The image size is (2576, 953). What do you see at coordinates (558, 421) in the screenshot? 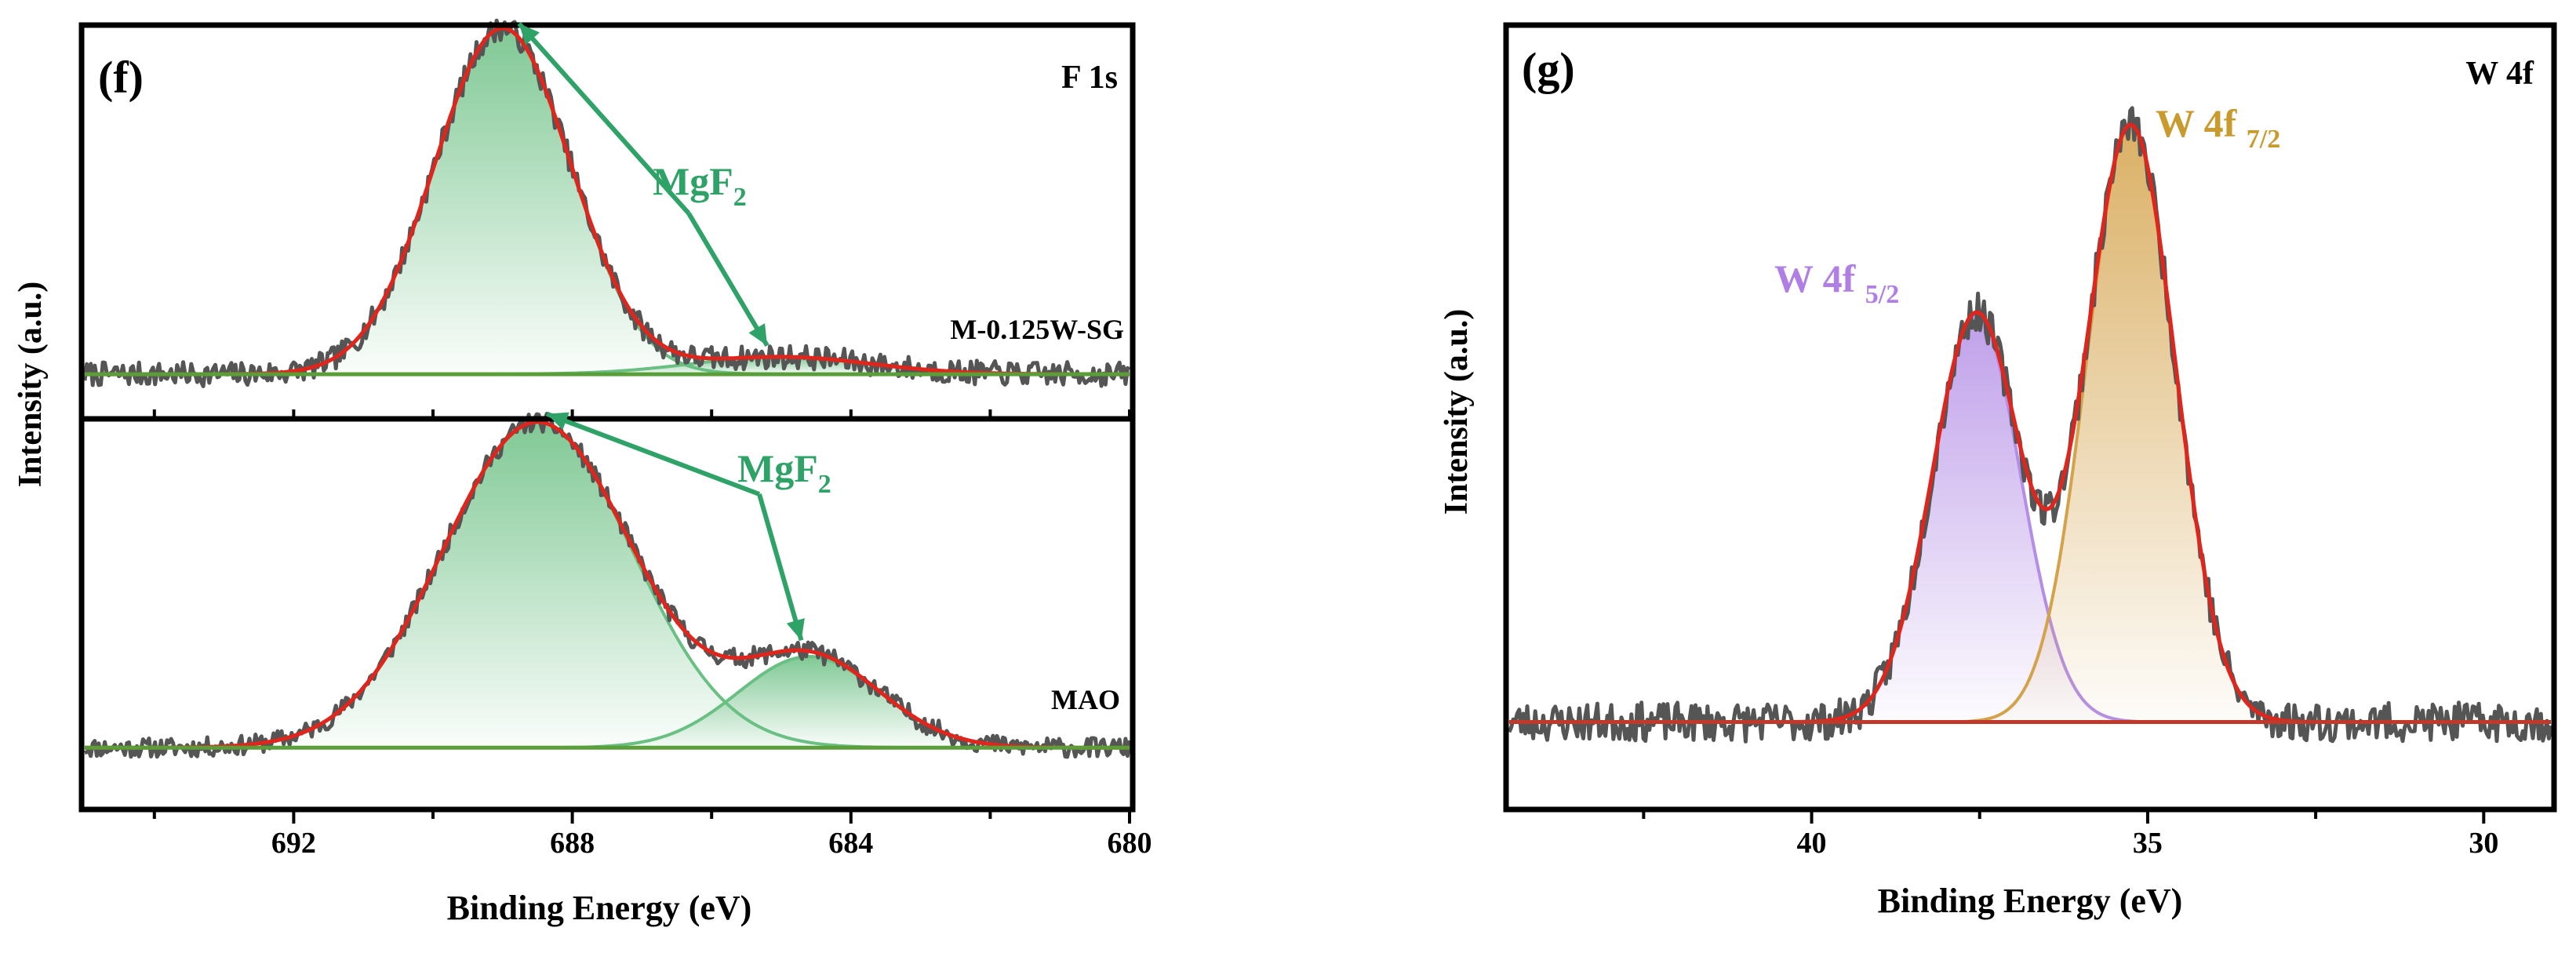
I see `mgf2-arrow-bottom-1-head` at bounding box center [558, 421].